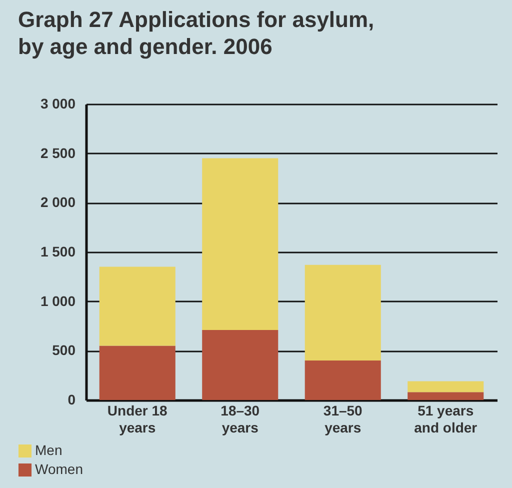 Image resolution: width=512 pixels, height=488 pixels. Describe the element at coordinates (72, 400) in the screenshot. I see `y-tick-label: 0` at that location.